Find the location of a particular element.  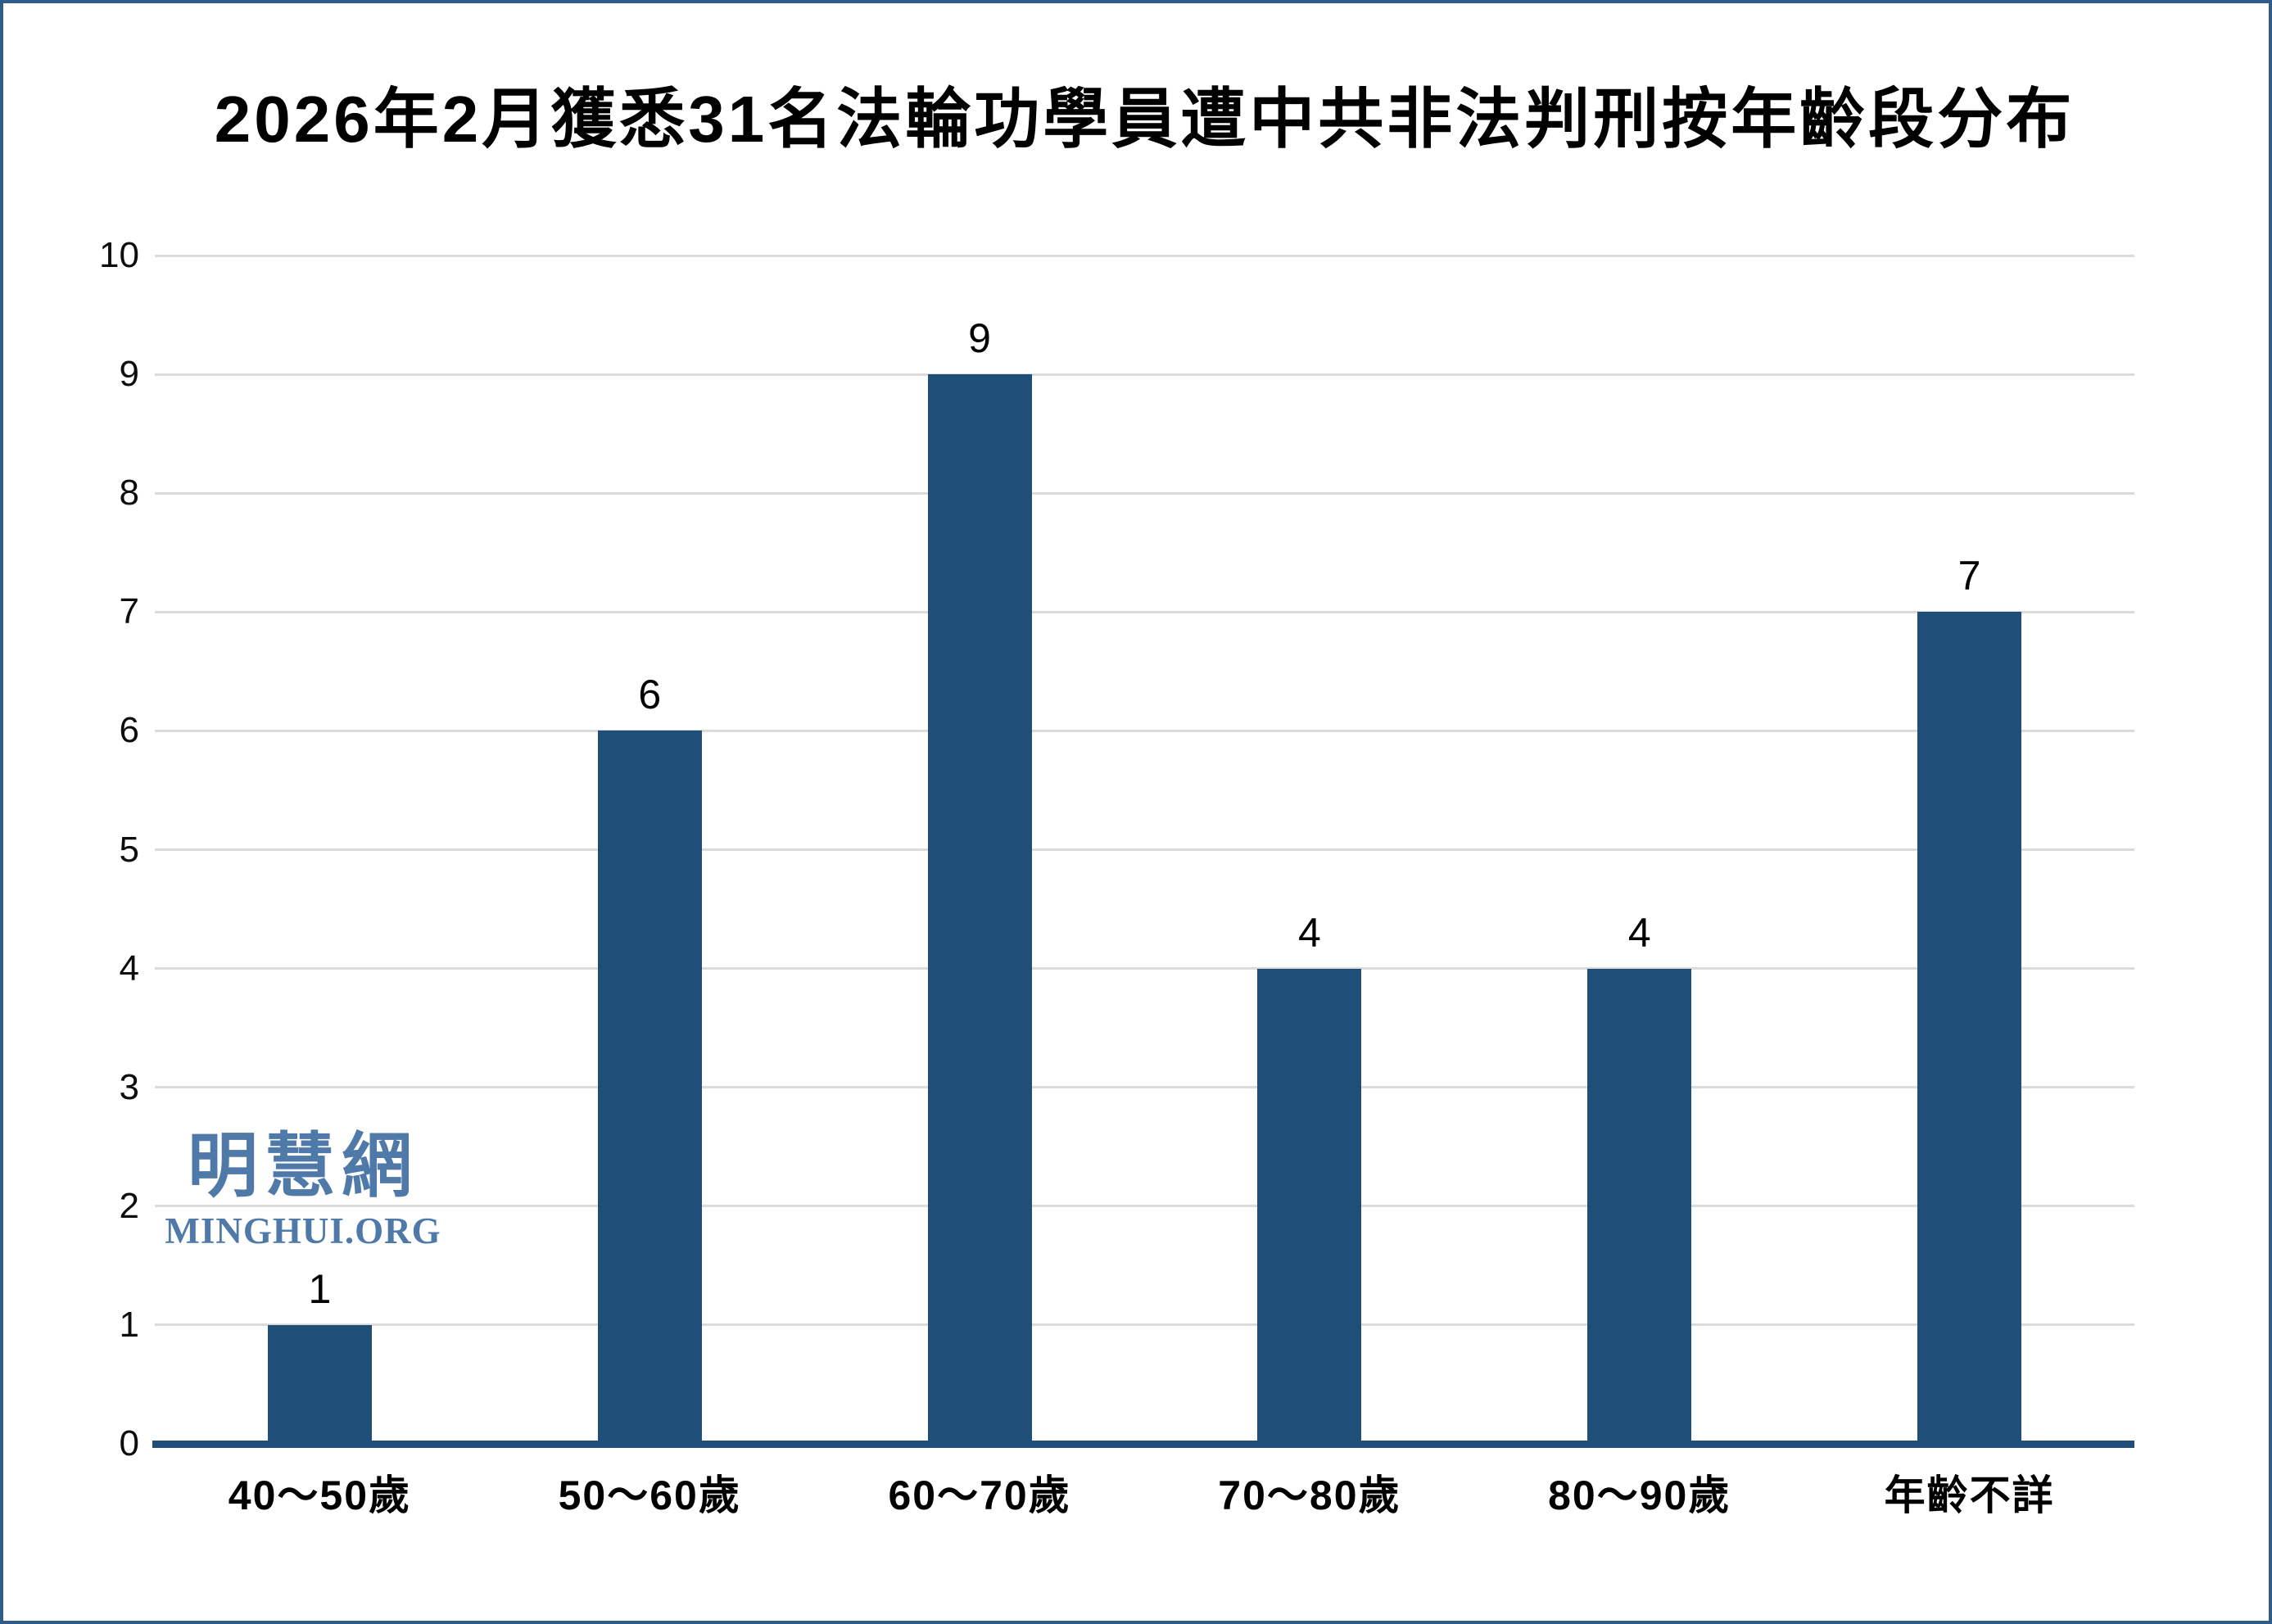

x-tick-label: 80～90歲 is located at coordinates (1639, 1495).